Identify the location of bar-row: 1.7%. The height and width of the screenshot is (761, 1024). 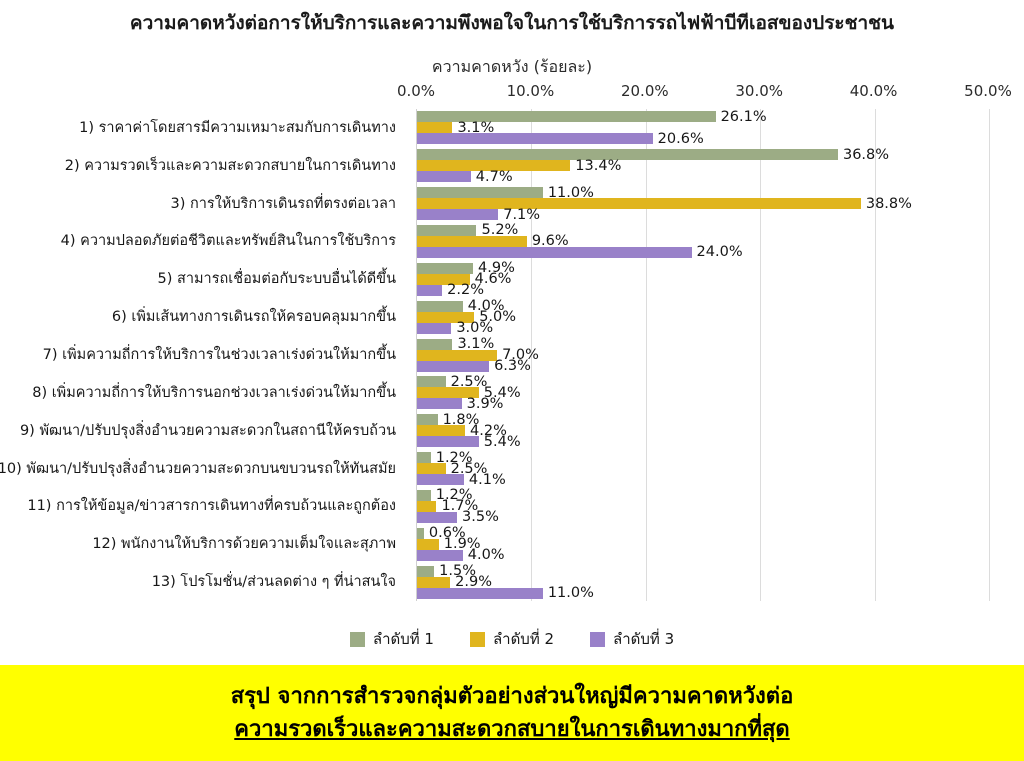
(702, 506).